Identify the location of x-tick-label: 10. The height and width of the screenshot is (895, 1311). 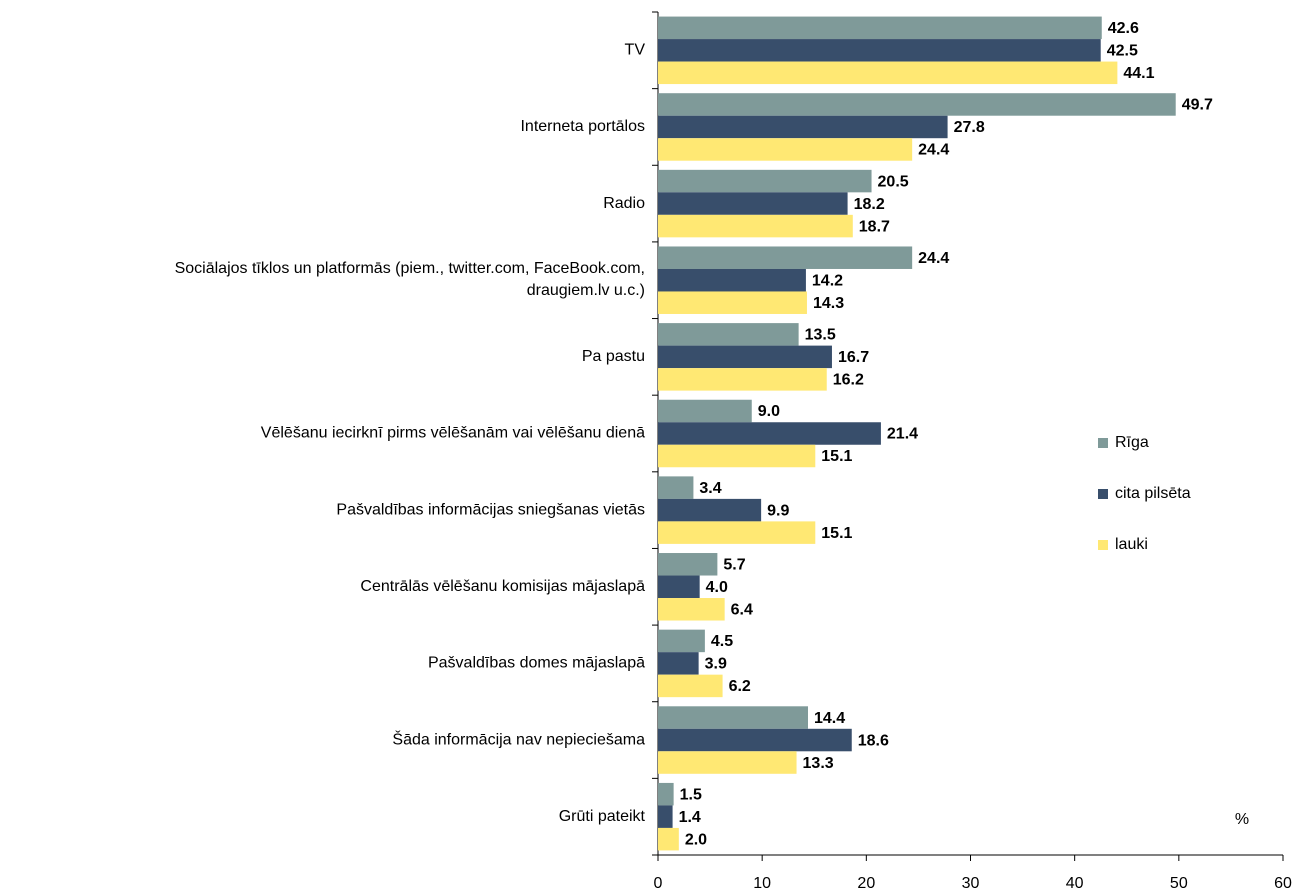
(762, 883).